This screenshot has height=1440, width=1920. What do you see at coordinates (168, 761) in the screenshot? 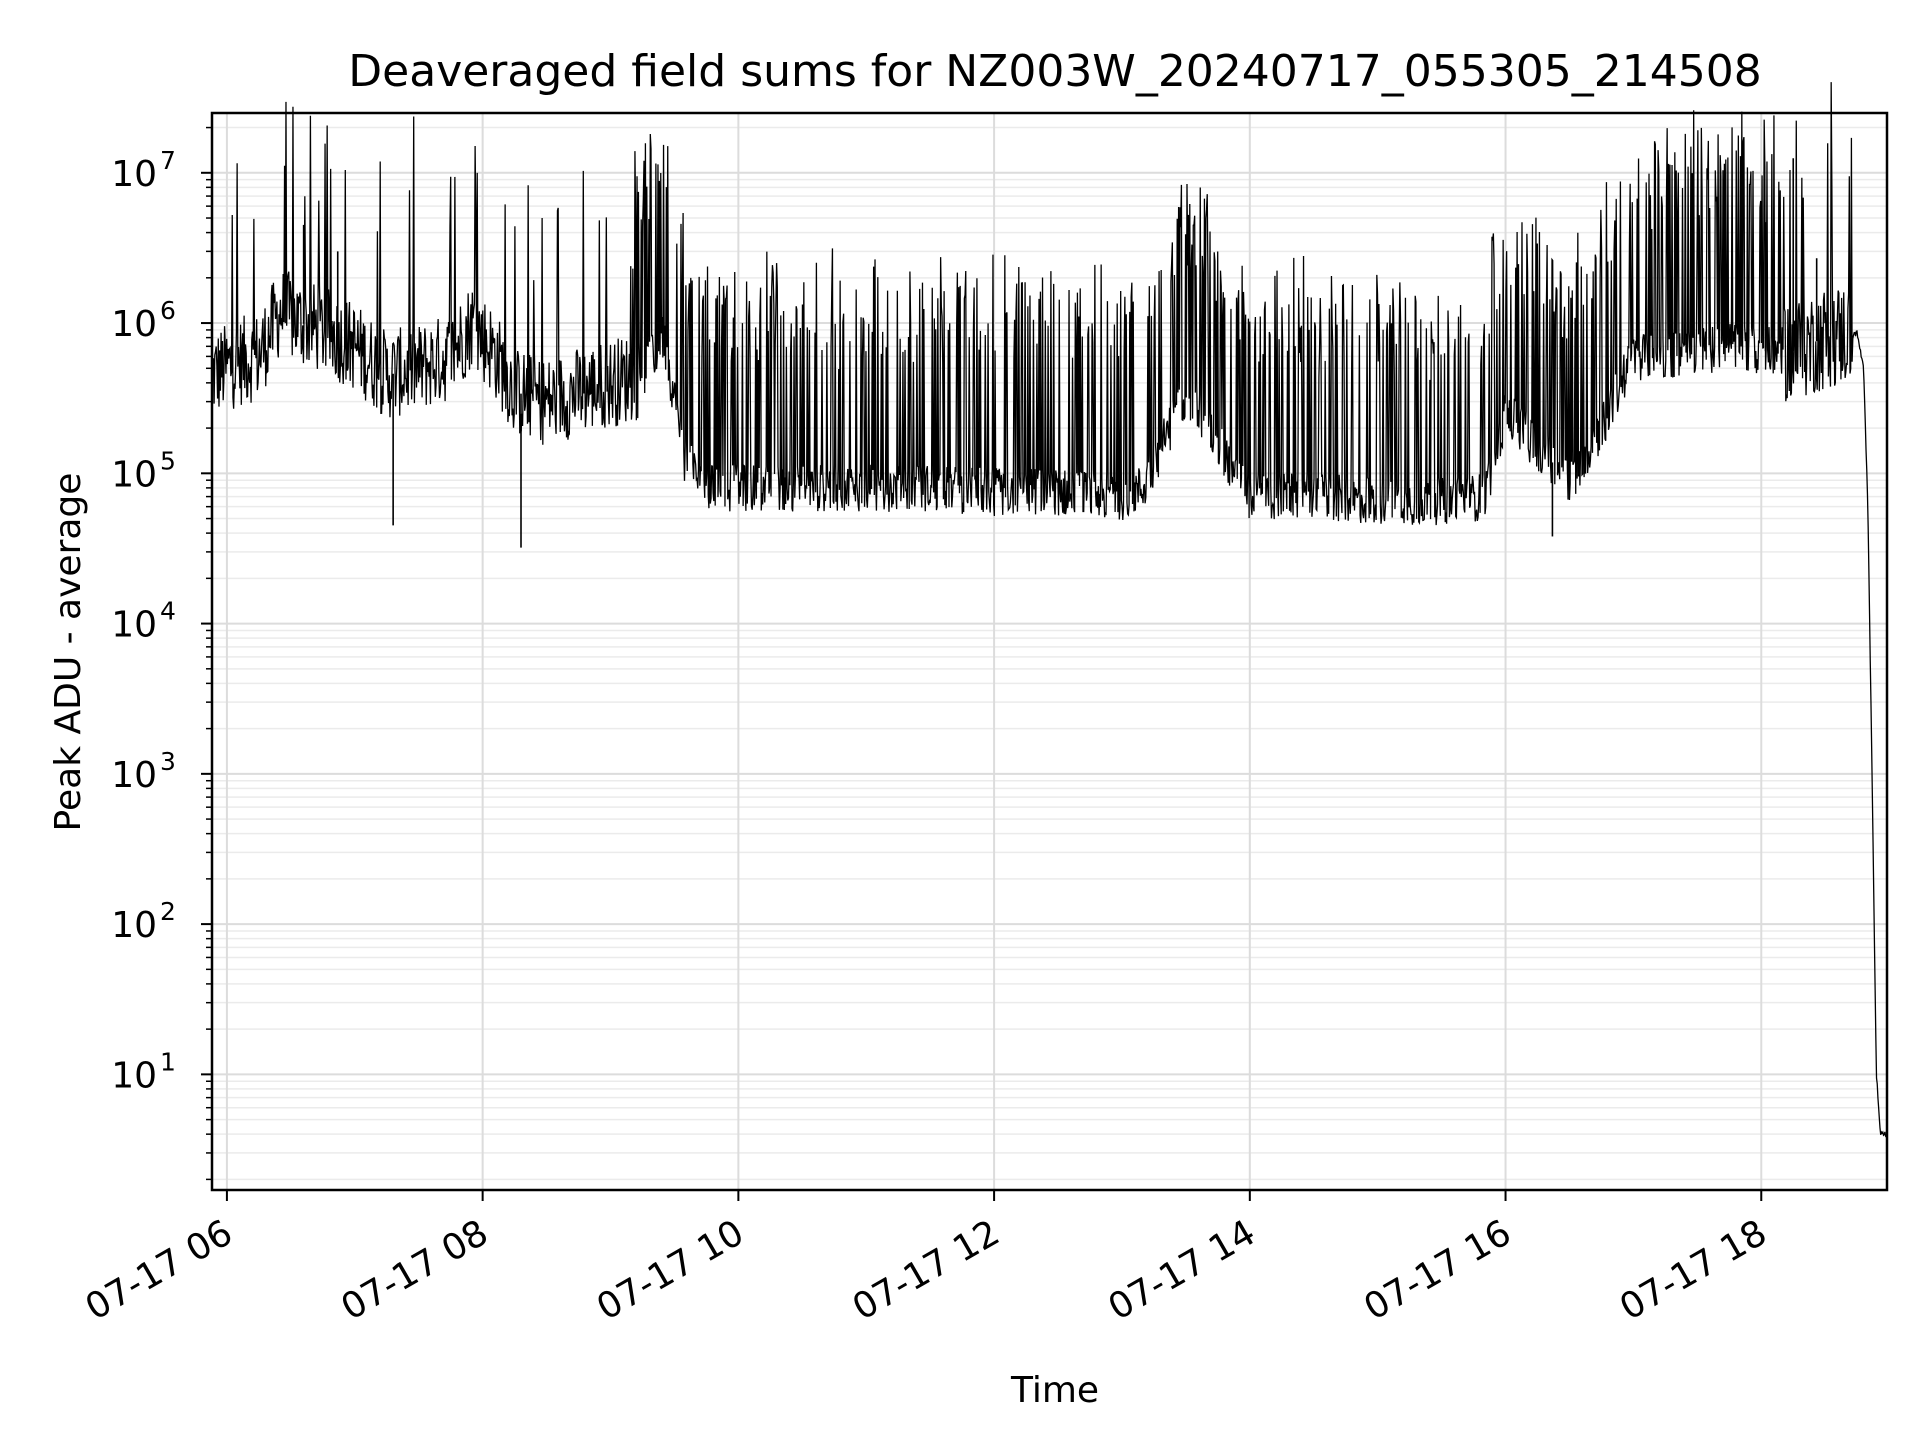
I see `y-tick-exponent: 3` at bounding box center [168, 761].